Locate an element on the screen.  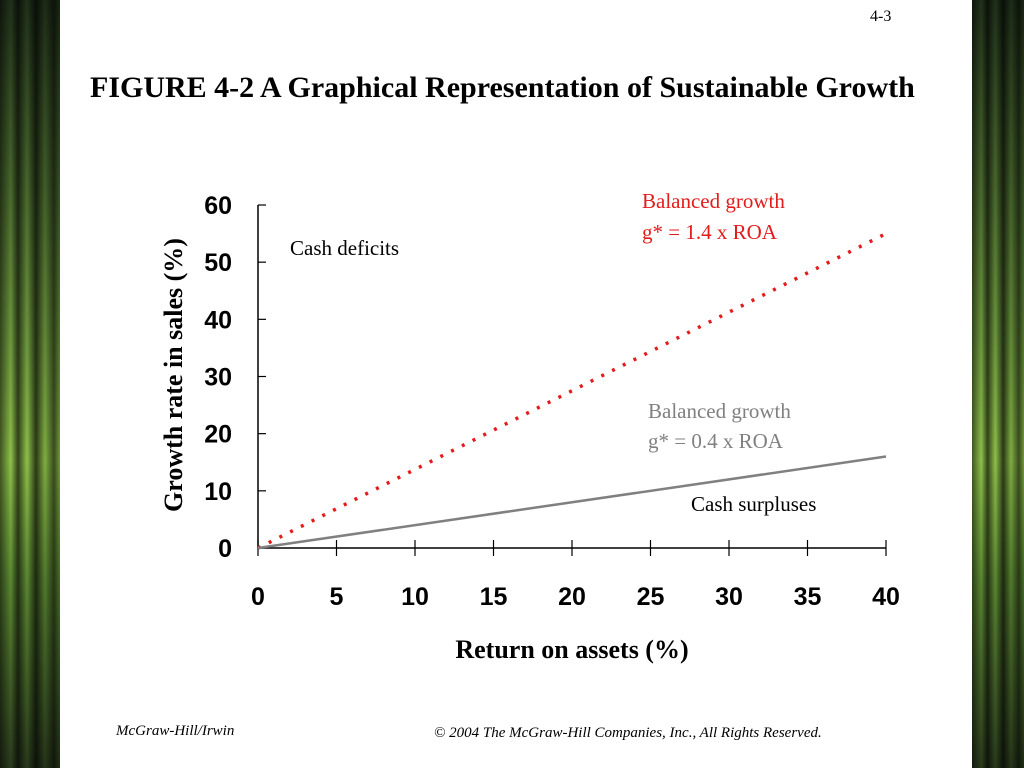
x-tick-label: 40 is located at coordinates (886, 597).